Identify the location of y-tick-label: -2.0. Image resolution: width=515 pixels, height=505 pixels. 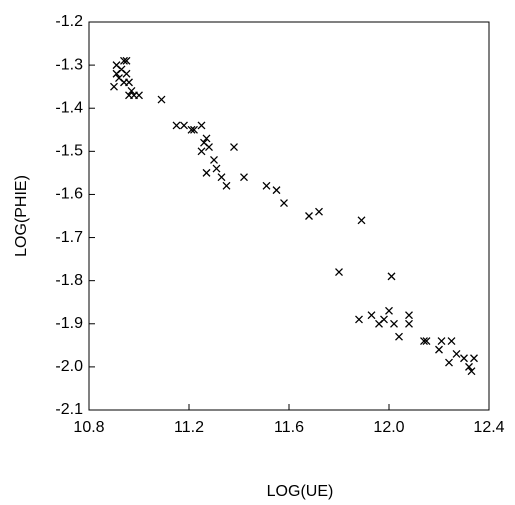
(69, 366).